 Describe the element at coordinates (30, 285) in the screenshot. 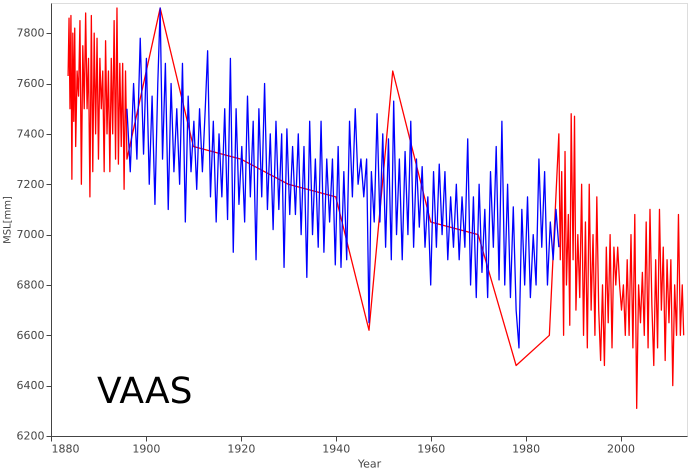

I see `y-tick-label: 6800` at that location.